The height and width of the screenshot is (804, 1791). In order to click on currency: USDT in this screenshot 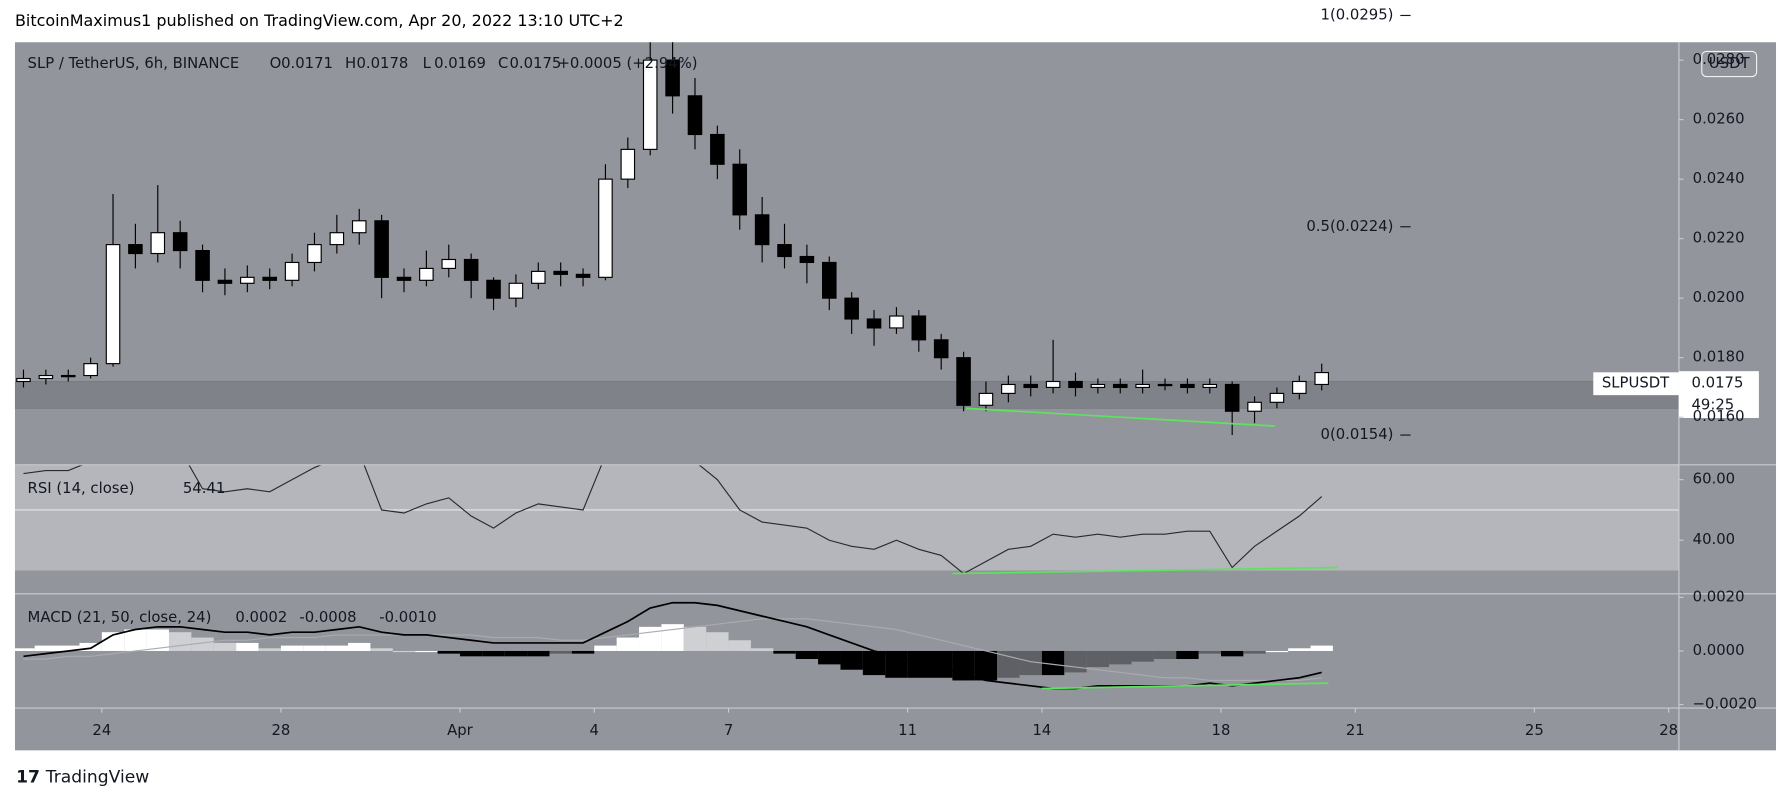, I will do `click(1730, 63)`.